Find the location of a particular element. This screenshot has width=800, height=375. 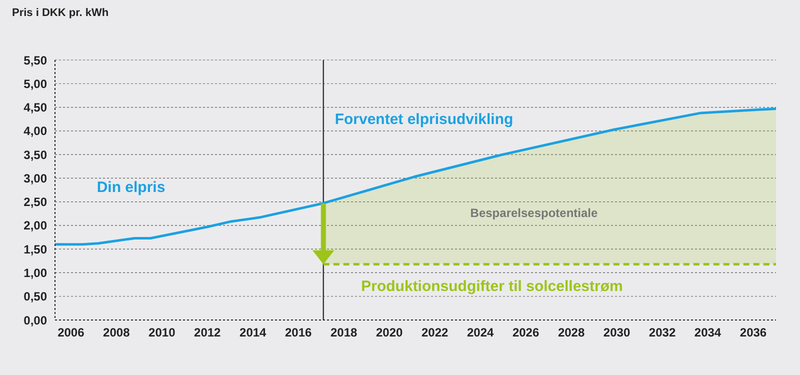

x-tick-label: 2020 is located at coordinates (390, 333).